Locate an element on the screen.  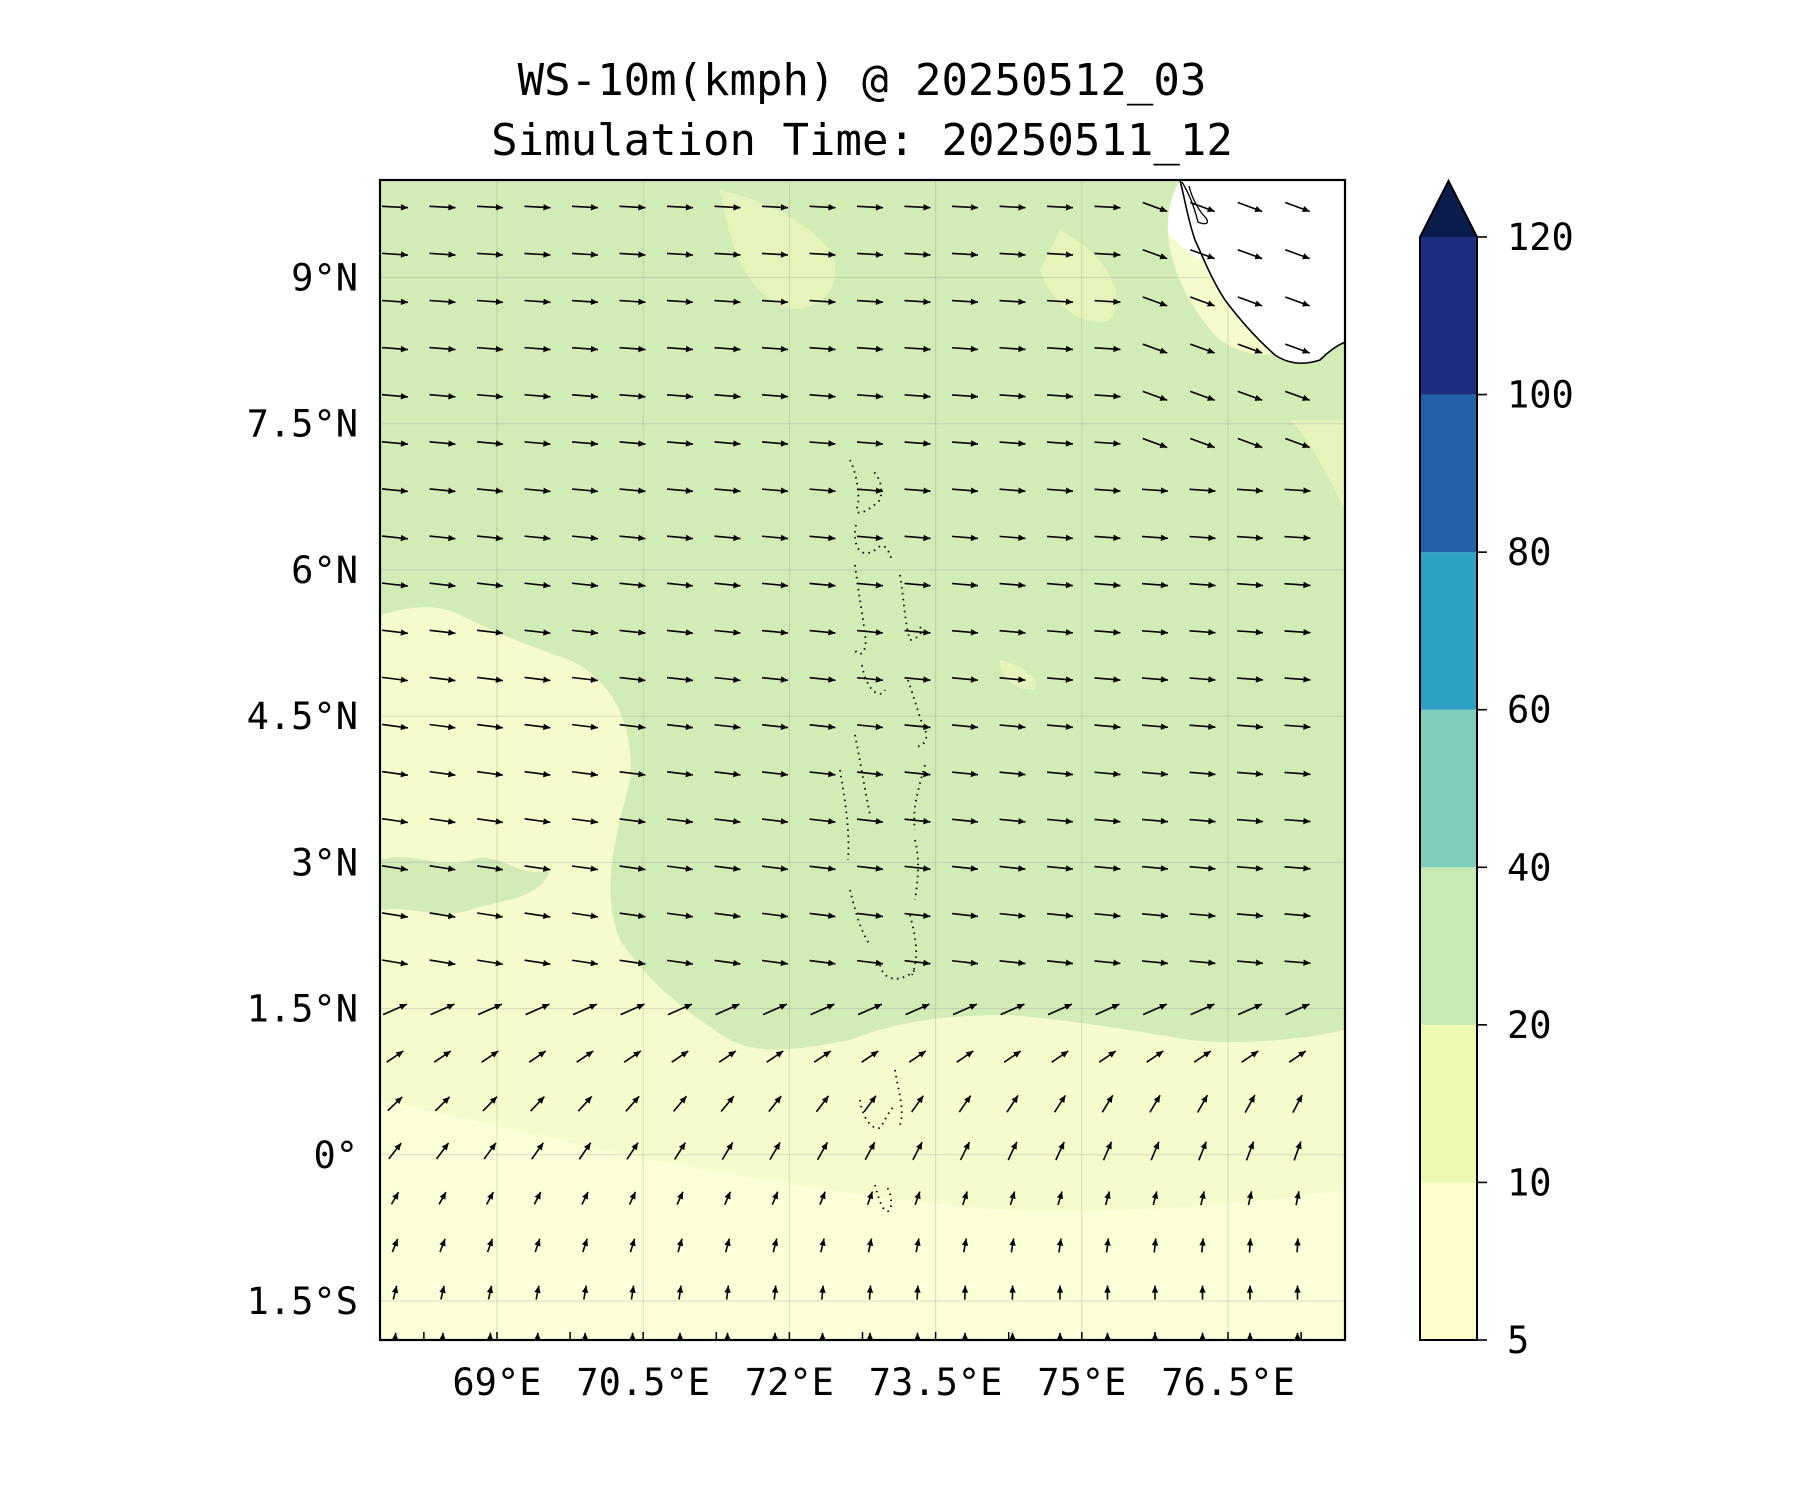
colorbar-tick-label: 60 is located at coordinates (1529, 710).